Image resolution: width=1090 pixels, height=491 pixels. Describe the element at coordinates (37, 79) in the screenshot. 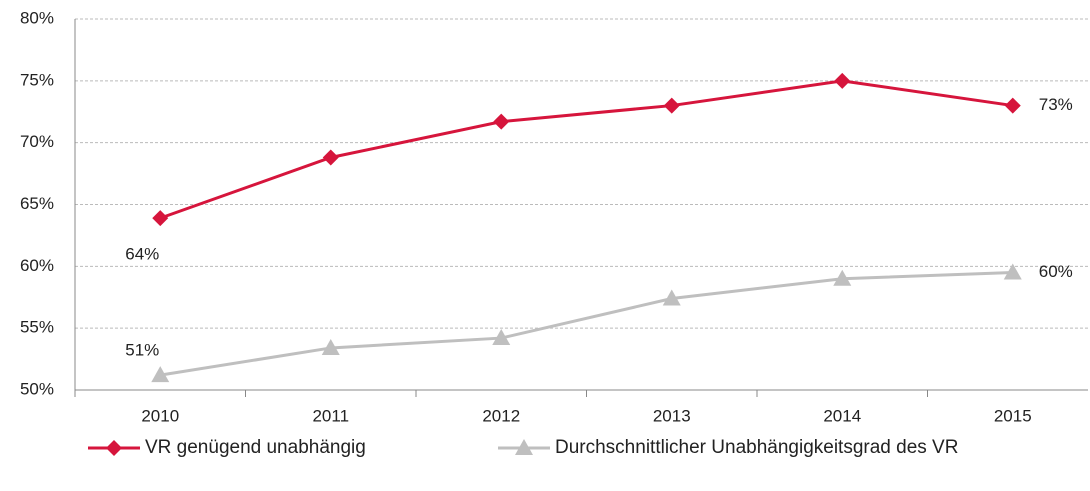

I see `y-tick-label: 75%` at that location.